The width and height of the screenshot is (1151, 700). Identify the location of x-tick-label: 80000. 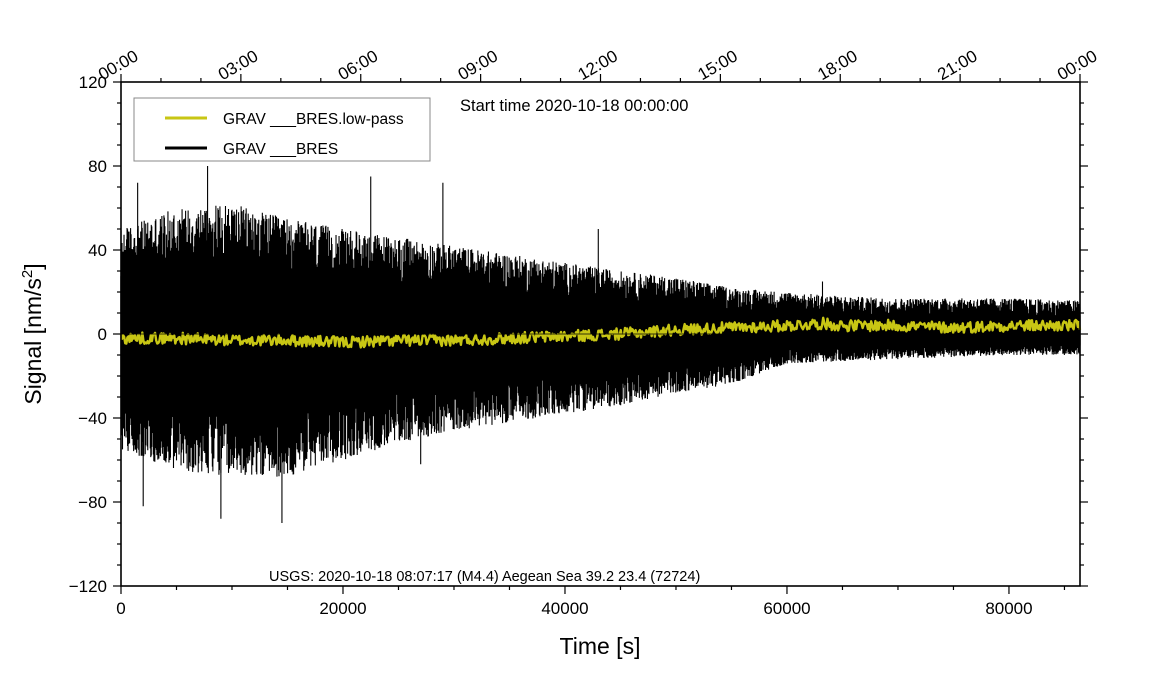
(1008, 608).